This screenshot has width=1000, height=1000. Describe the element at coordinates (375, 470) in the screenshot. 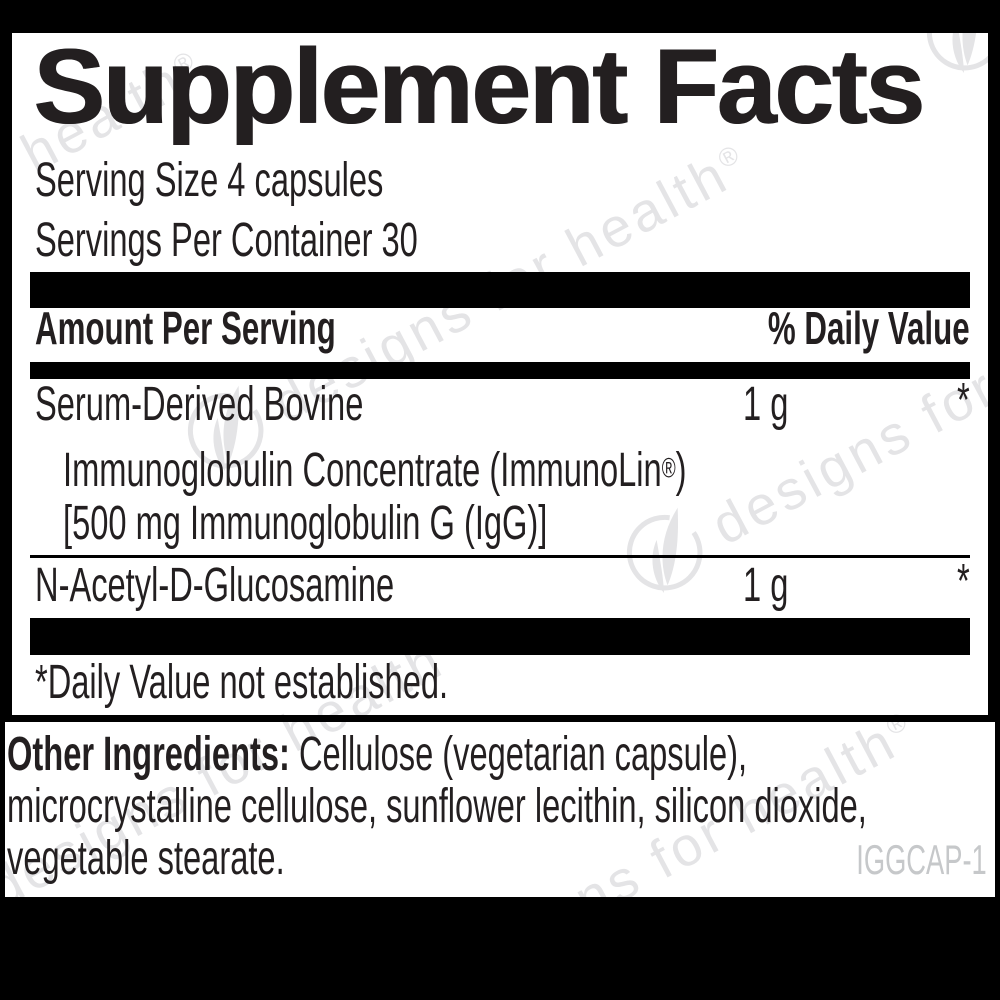

I see `ingredient-row1-line2: Immunoglobulin Concentrate (ImmunoLin®)` at that location.